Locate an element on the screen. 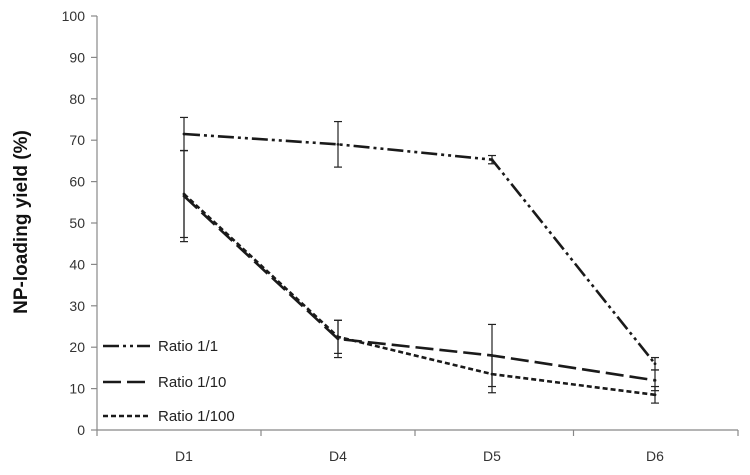 This screenshot has width=750, height=475. y-tick-label: 50 is located at coordinates (77, 223).